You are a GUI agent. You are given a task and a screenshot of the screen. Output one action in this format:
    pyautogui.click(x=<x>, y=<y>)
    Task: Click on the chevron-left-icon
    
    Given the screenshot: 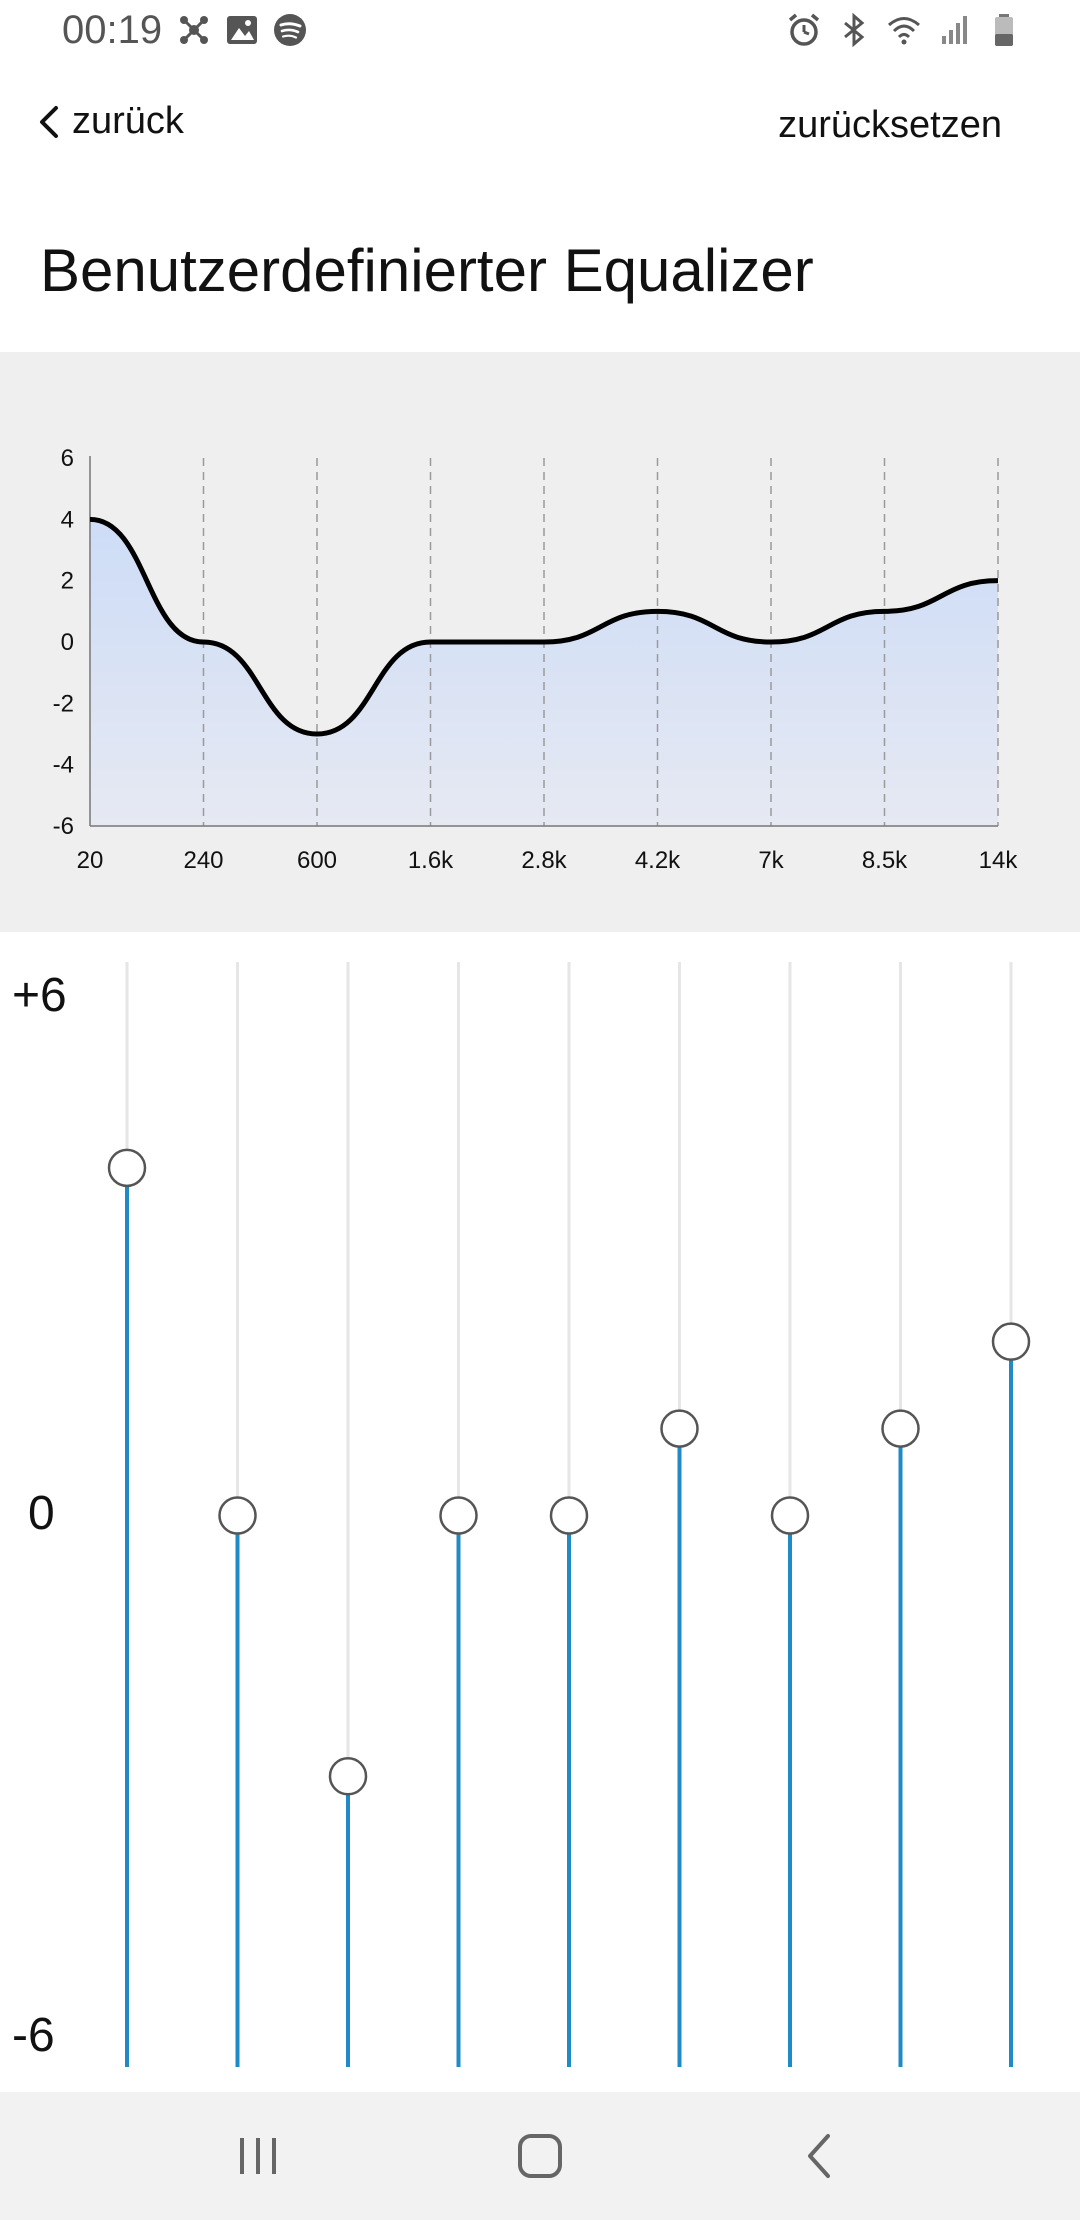 What is the action you would take?
    pyautogui.click(x=49, y=121)
    